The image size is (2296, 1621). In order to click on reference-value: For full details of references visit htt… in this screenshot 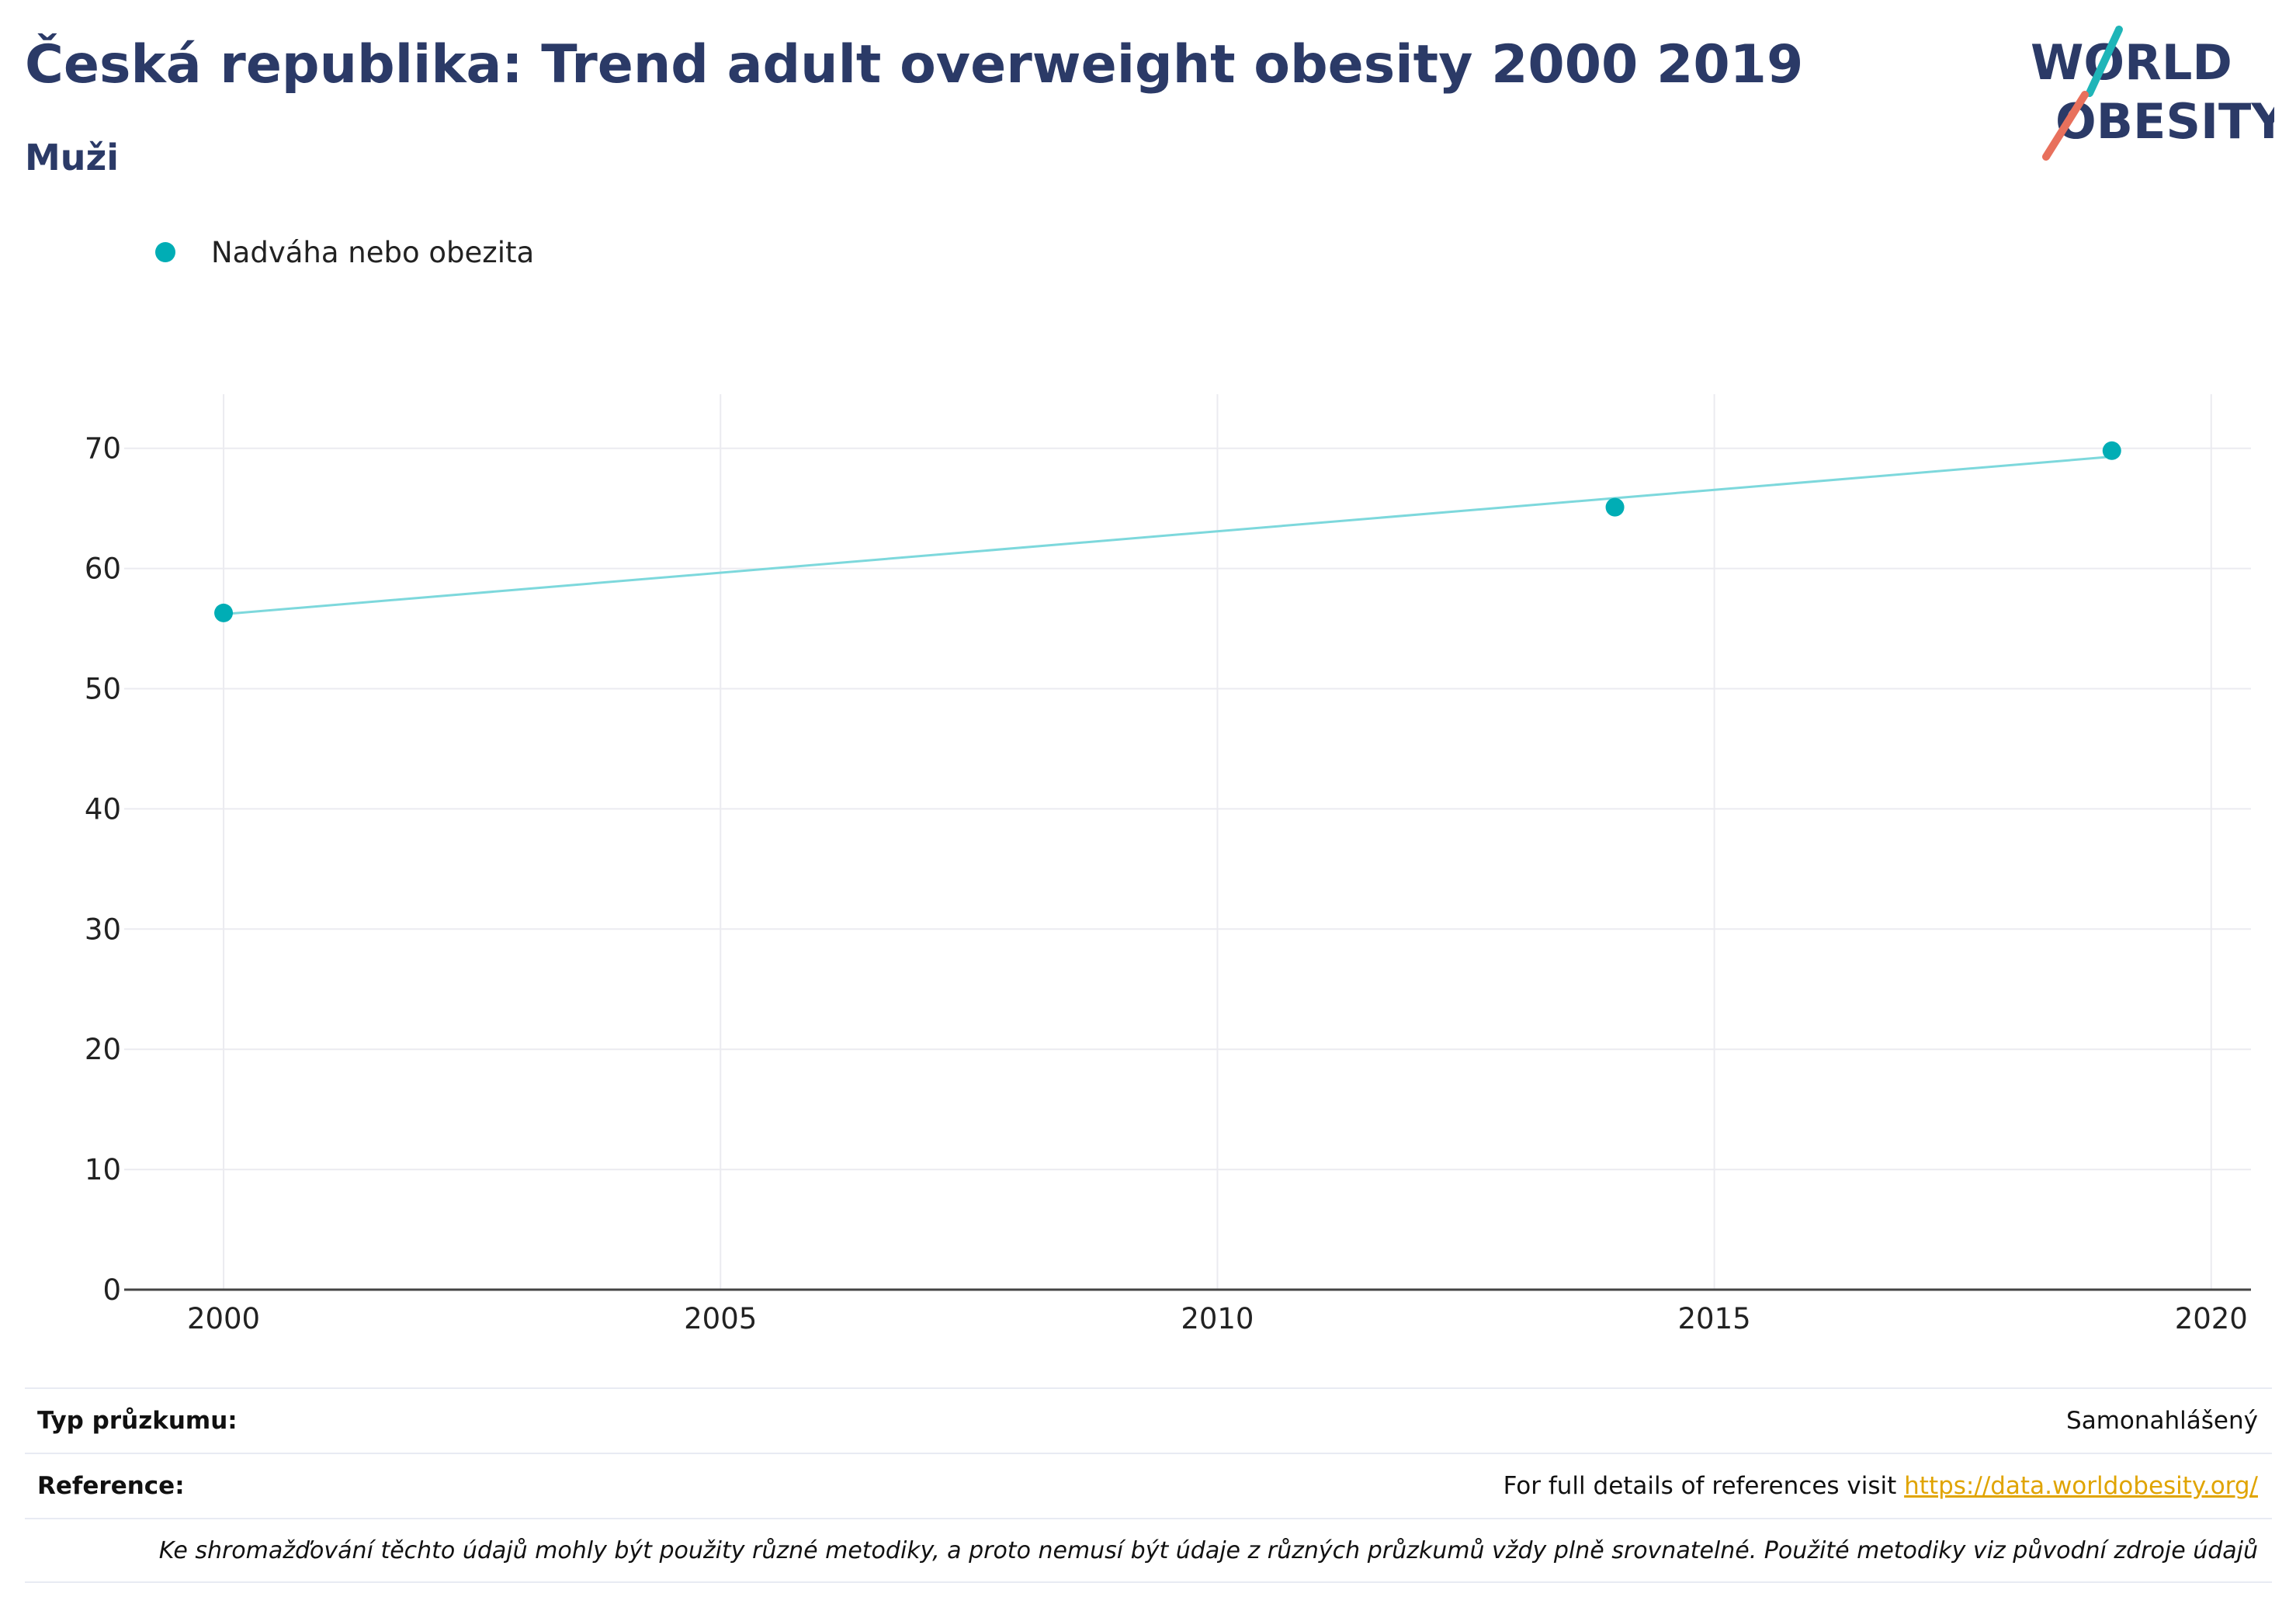, I will do `click(1880, 1486)`.